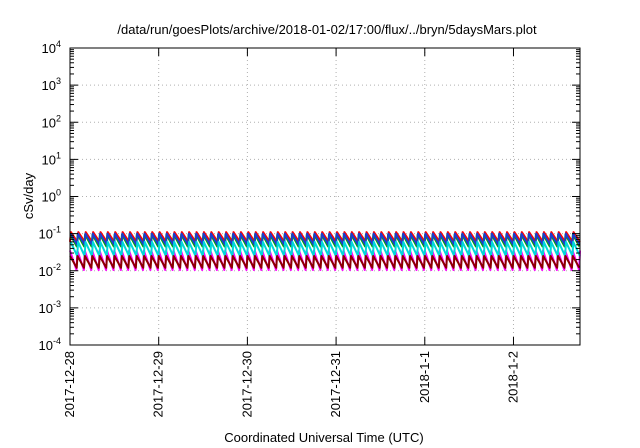  I want to click on x-tick-label: 2017-12-31, so click(335, 384).